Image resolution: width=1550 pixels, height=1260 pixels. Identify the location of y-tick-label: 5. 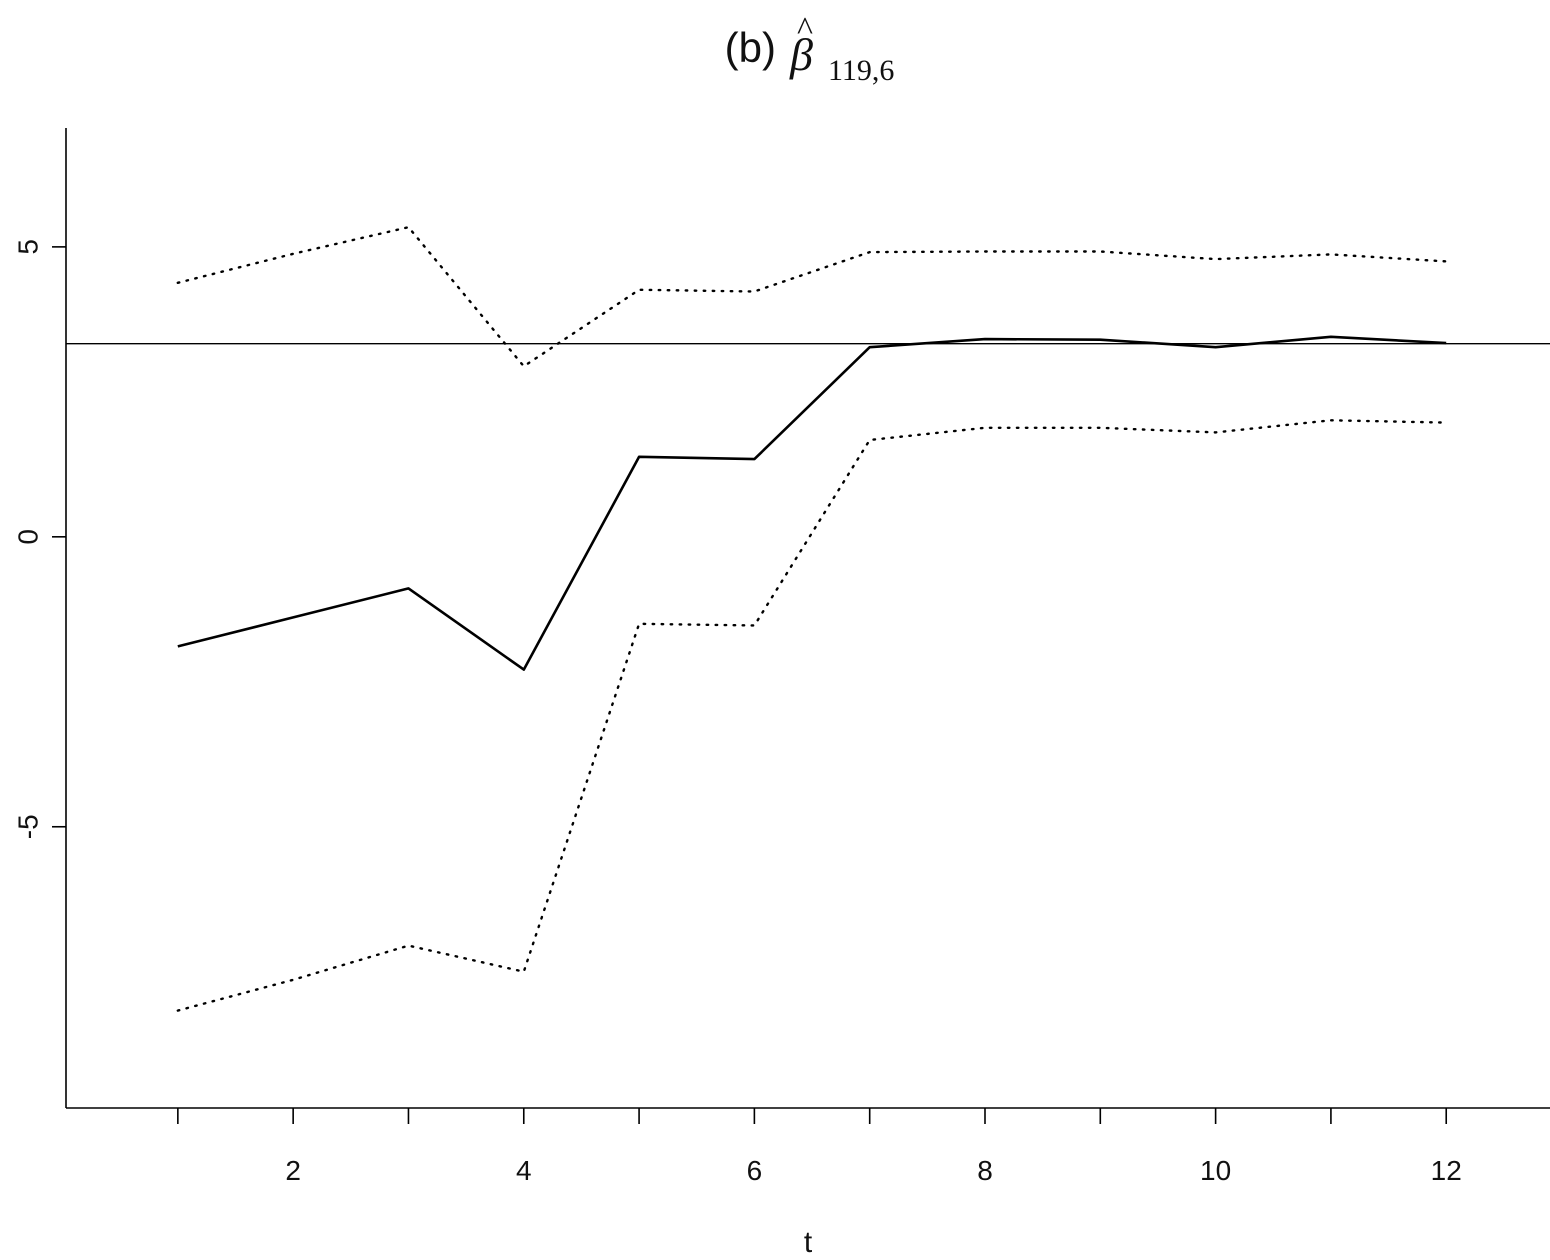
(27, 247).